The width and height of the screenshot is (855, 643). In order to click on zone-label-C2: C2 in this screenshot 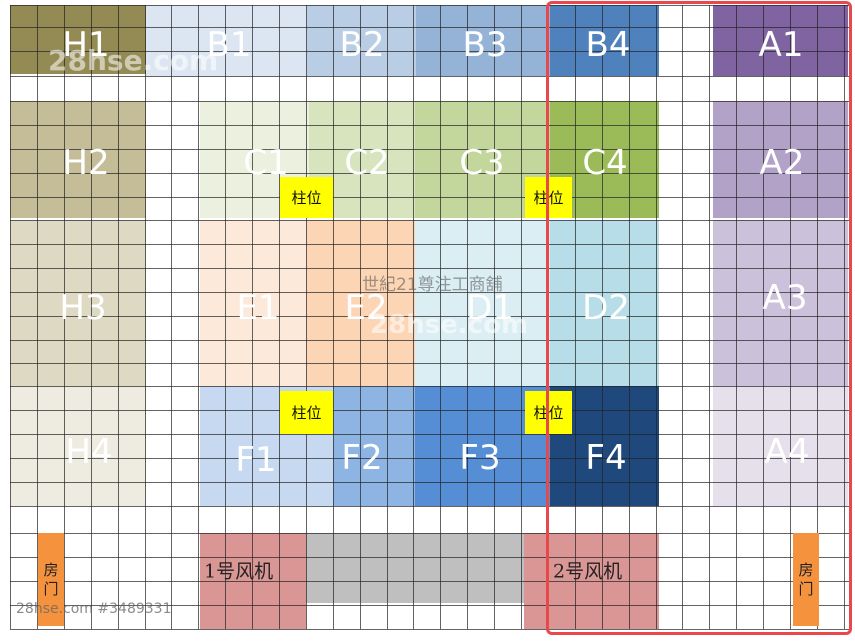, I will do `click(367, 163)`.